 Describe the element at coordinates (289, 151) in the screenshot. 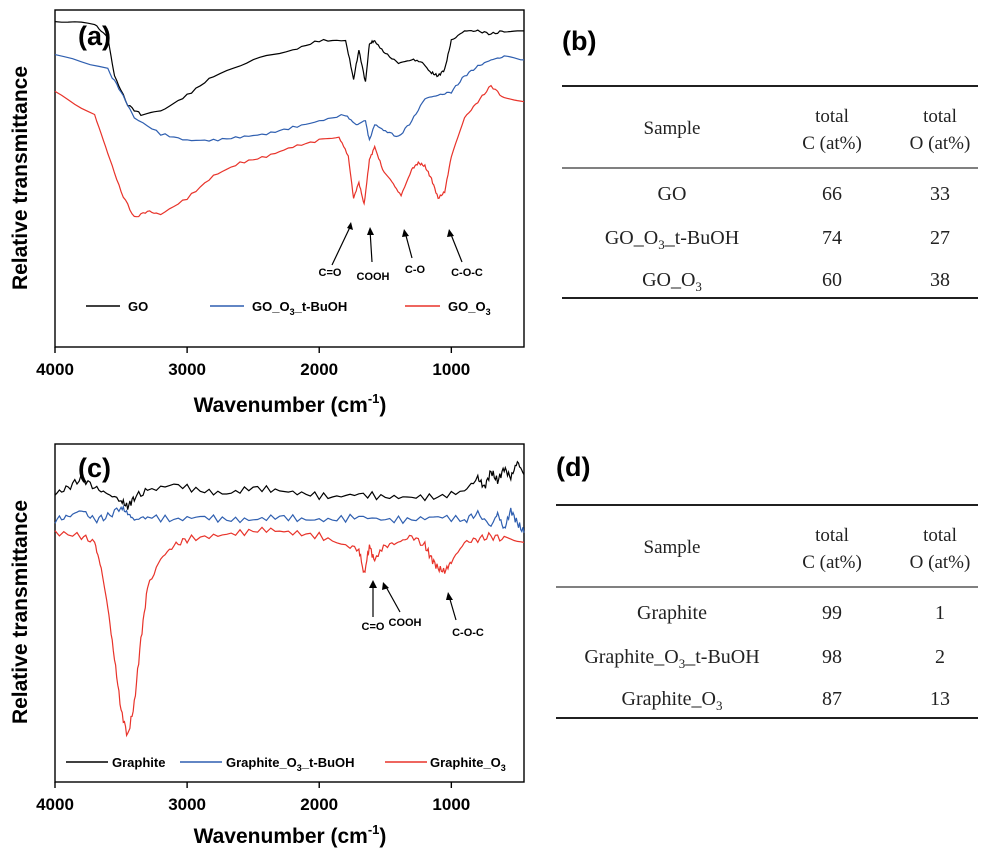

I see `series-line-go-o3` at that location.